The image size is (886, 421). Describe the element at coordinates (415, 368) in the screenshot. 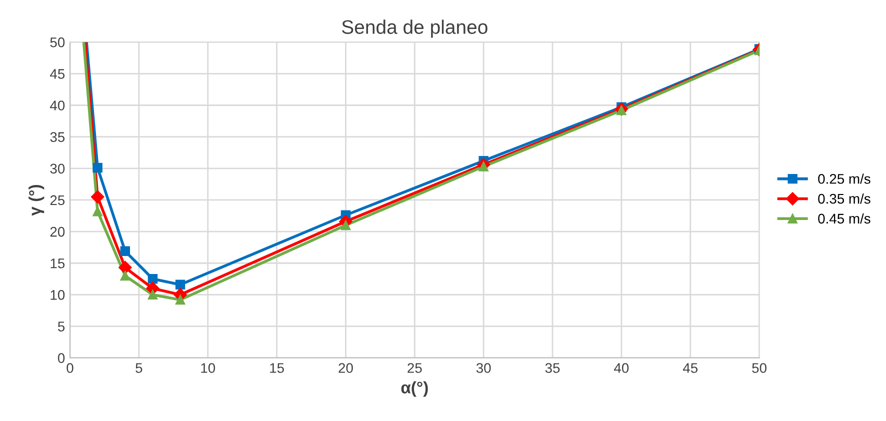

I see `x-tick-label: 25` at that location.